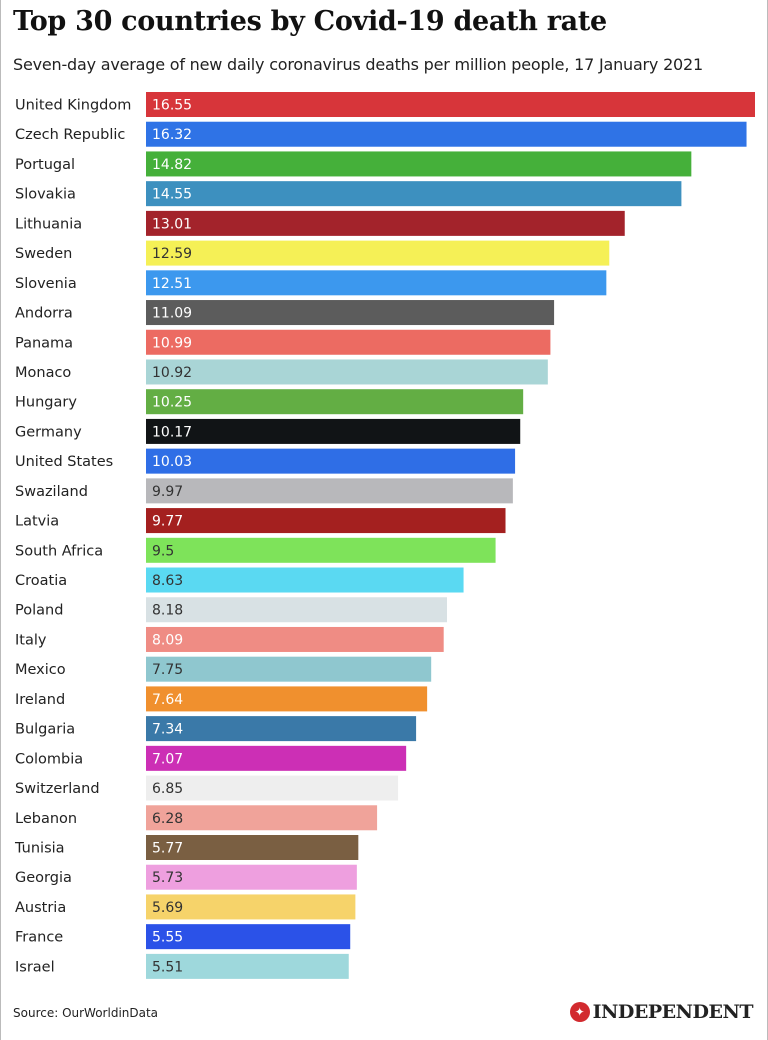 The image size is (768, 1040). What do you see at coordinates (31, 640) in the screenshot?
I see `category-label: Italy` at bounding box center [31, 640].